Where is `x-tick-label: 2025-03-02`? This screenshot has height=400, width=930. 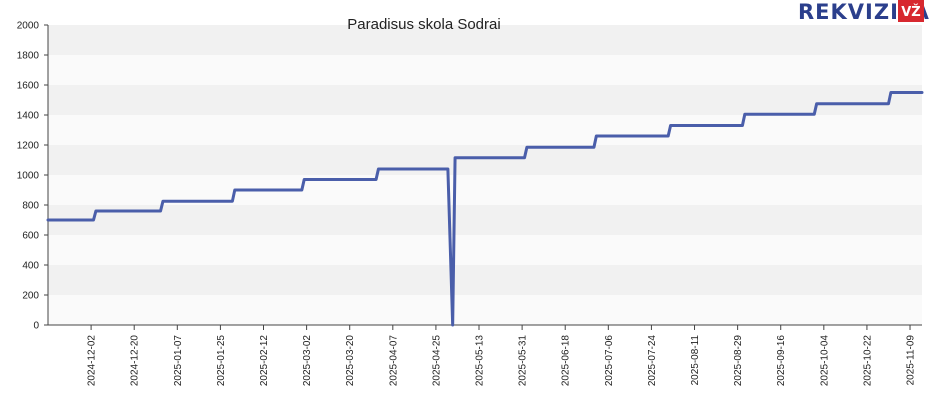
x-tick-label: 2025-03-02 is located at coordinates (307, 361).